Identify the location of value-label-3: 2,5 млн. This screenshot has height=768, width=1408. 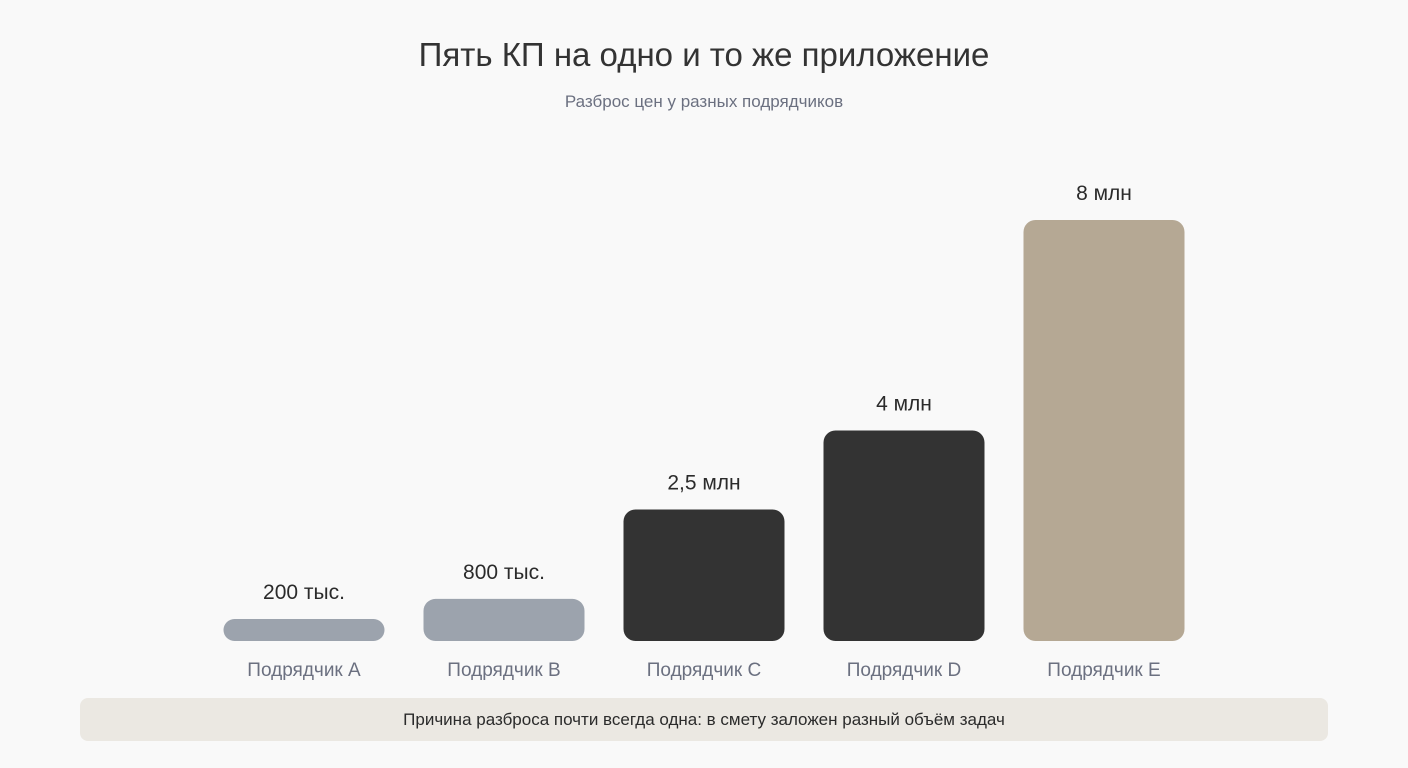
(703, 482).